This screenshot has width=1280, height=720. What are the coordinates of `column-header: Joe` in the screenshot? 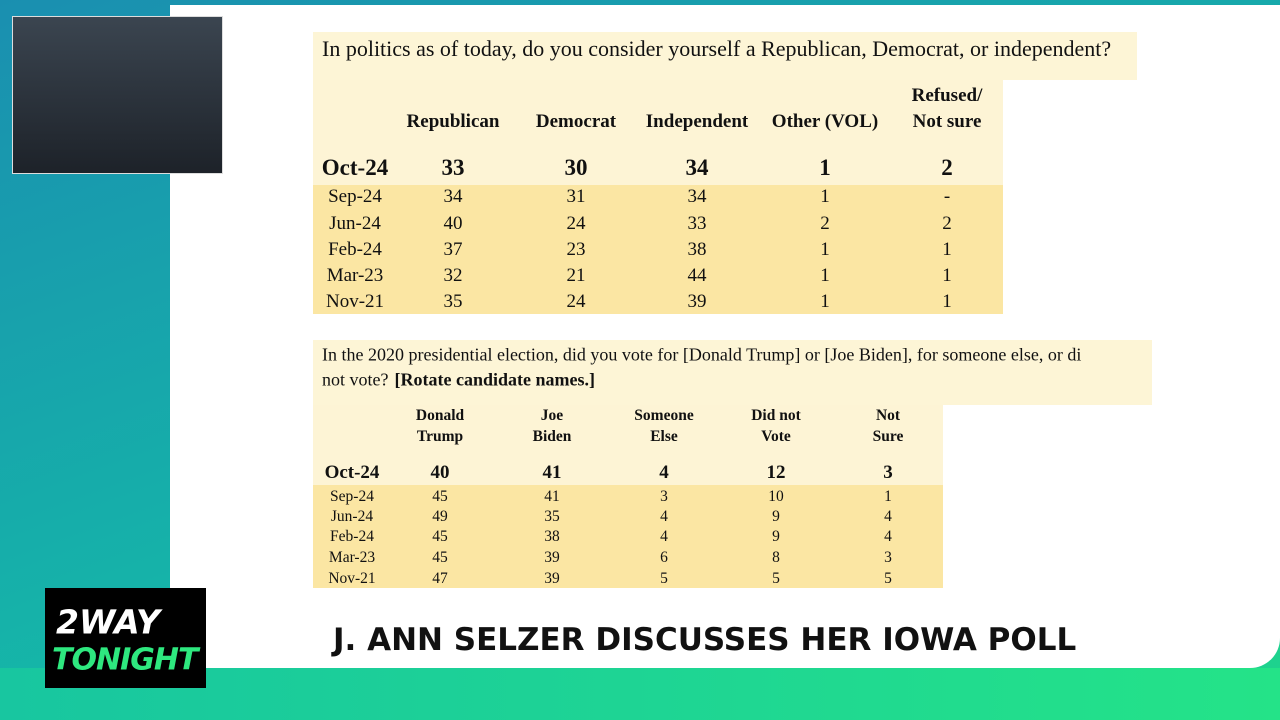 It's located at (552, 415).